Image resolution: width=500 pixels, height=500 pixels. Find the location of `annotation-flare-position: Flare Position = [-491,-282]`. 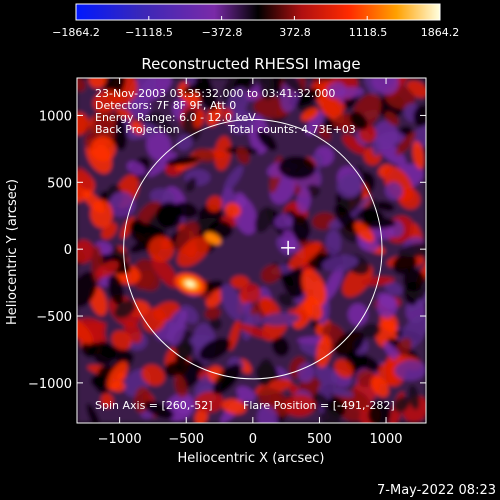

annotation-flare-position: Flare Position = [-491,-282] is located at coordinates (319, 405).